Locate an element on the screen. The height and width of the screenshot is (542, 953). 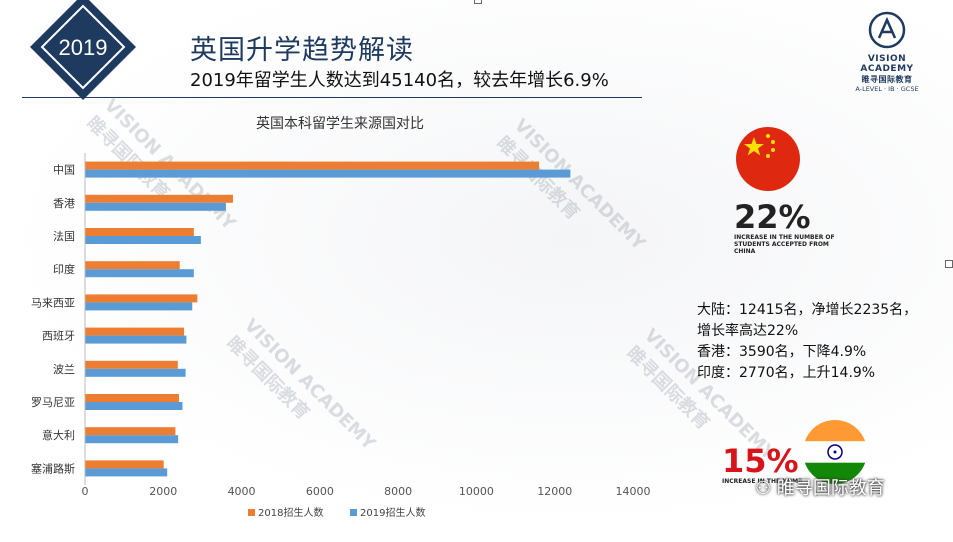
category-label-6: 波兰 is located at coordinates (64, 369).